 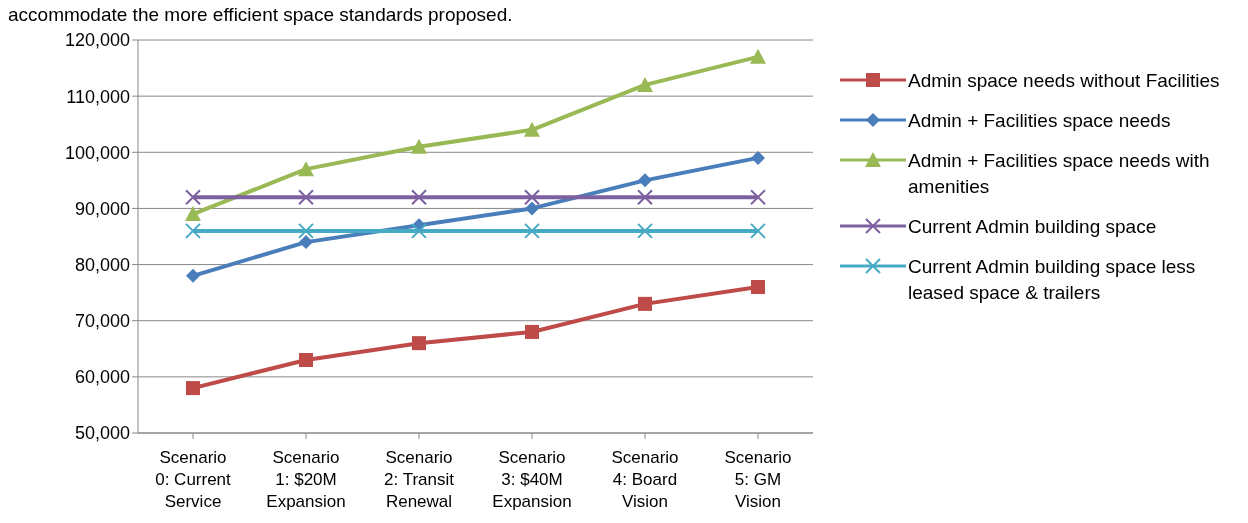 What do you see at coordinates (1032, 227) in the screenshot?
I see `legend-label: Current Admin building space` at bounding box center [1032, 227].